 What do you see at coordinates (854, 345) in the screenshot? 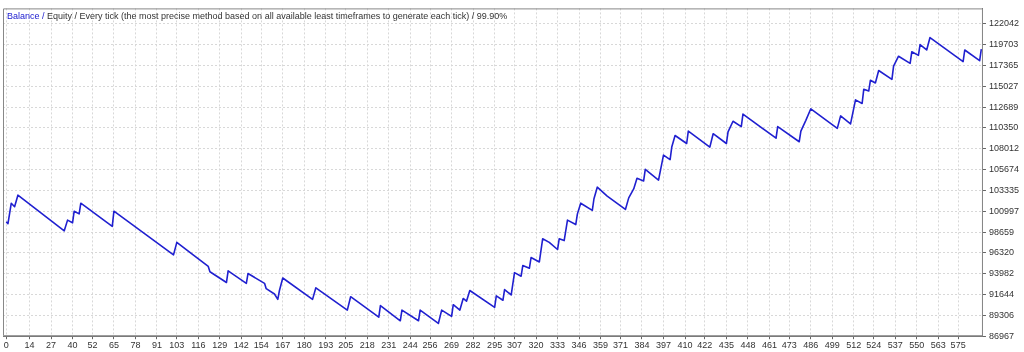
I see `x-tick-label: 512` at bounding box center [854, 345].